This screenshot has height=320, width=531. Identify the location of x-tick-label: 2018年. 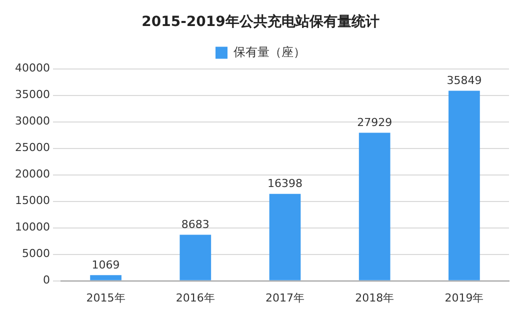
(374, 297).